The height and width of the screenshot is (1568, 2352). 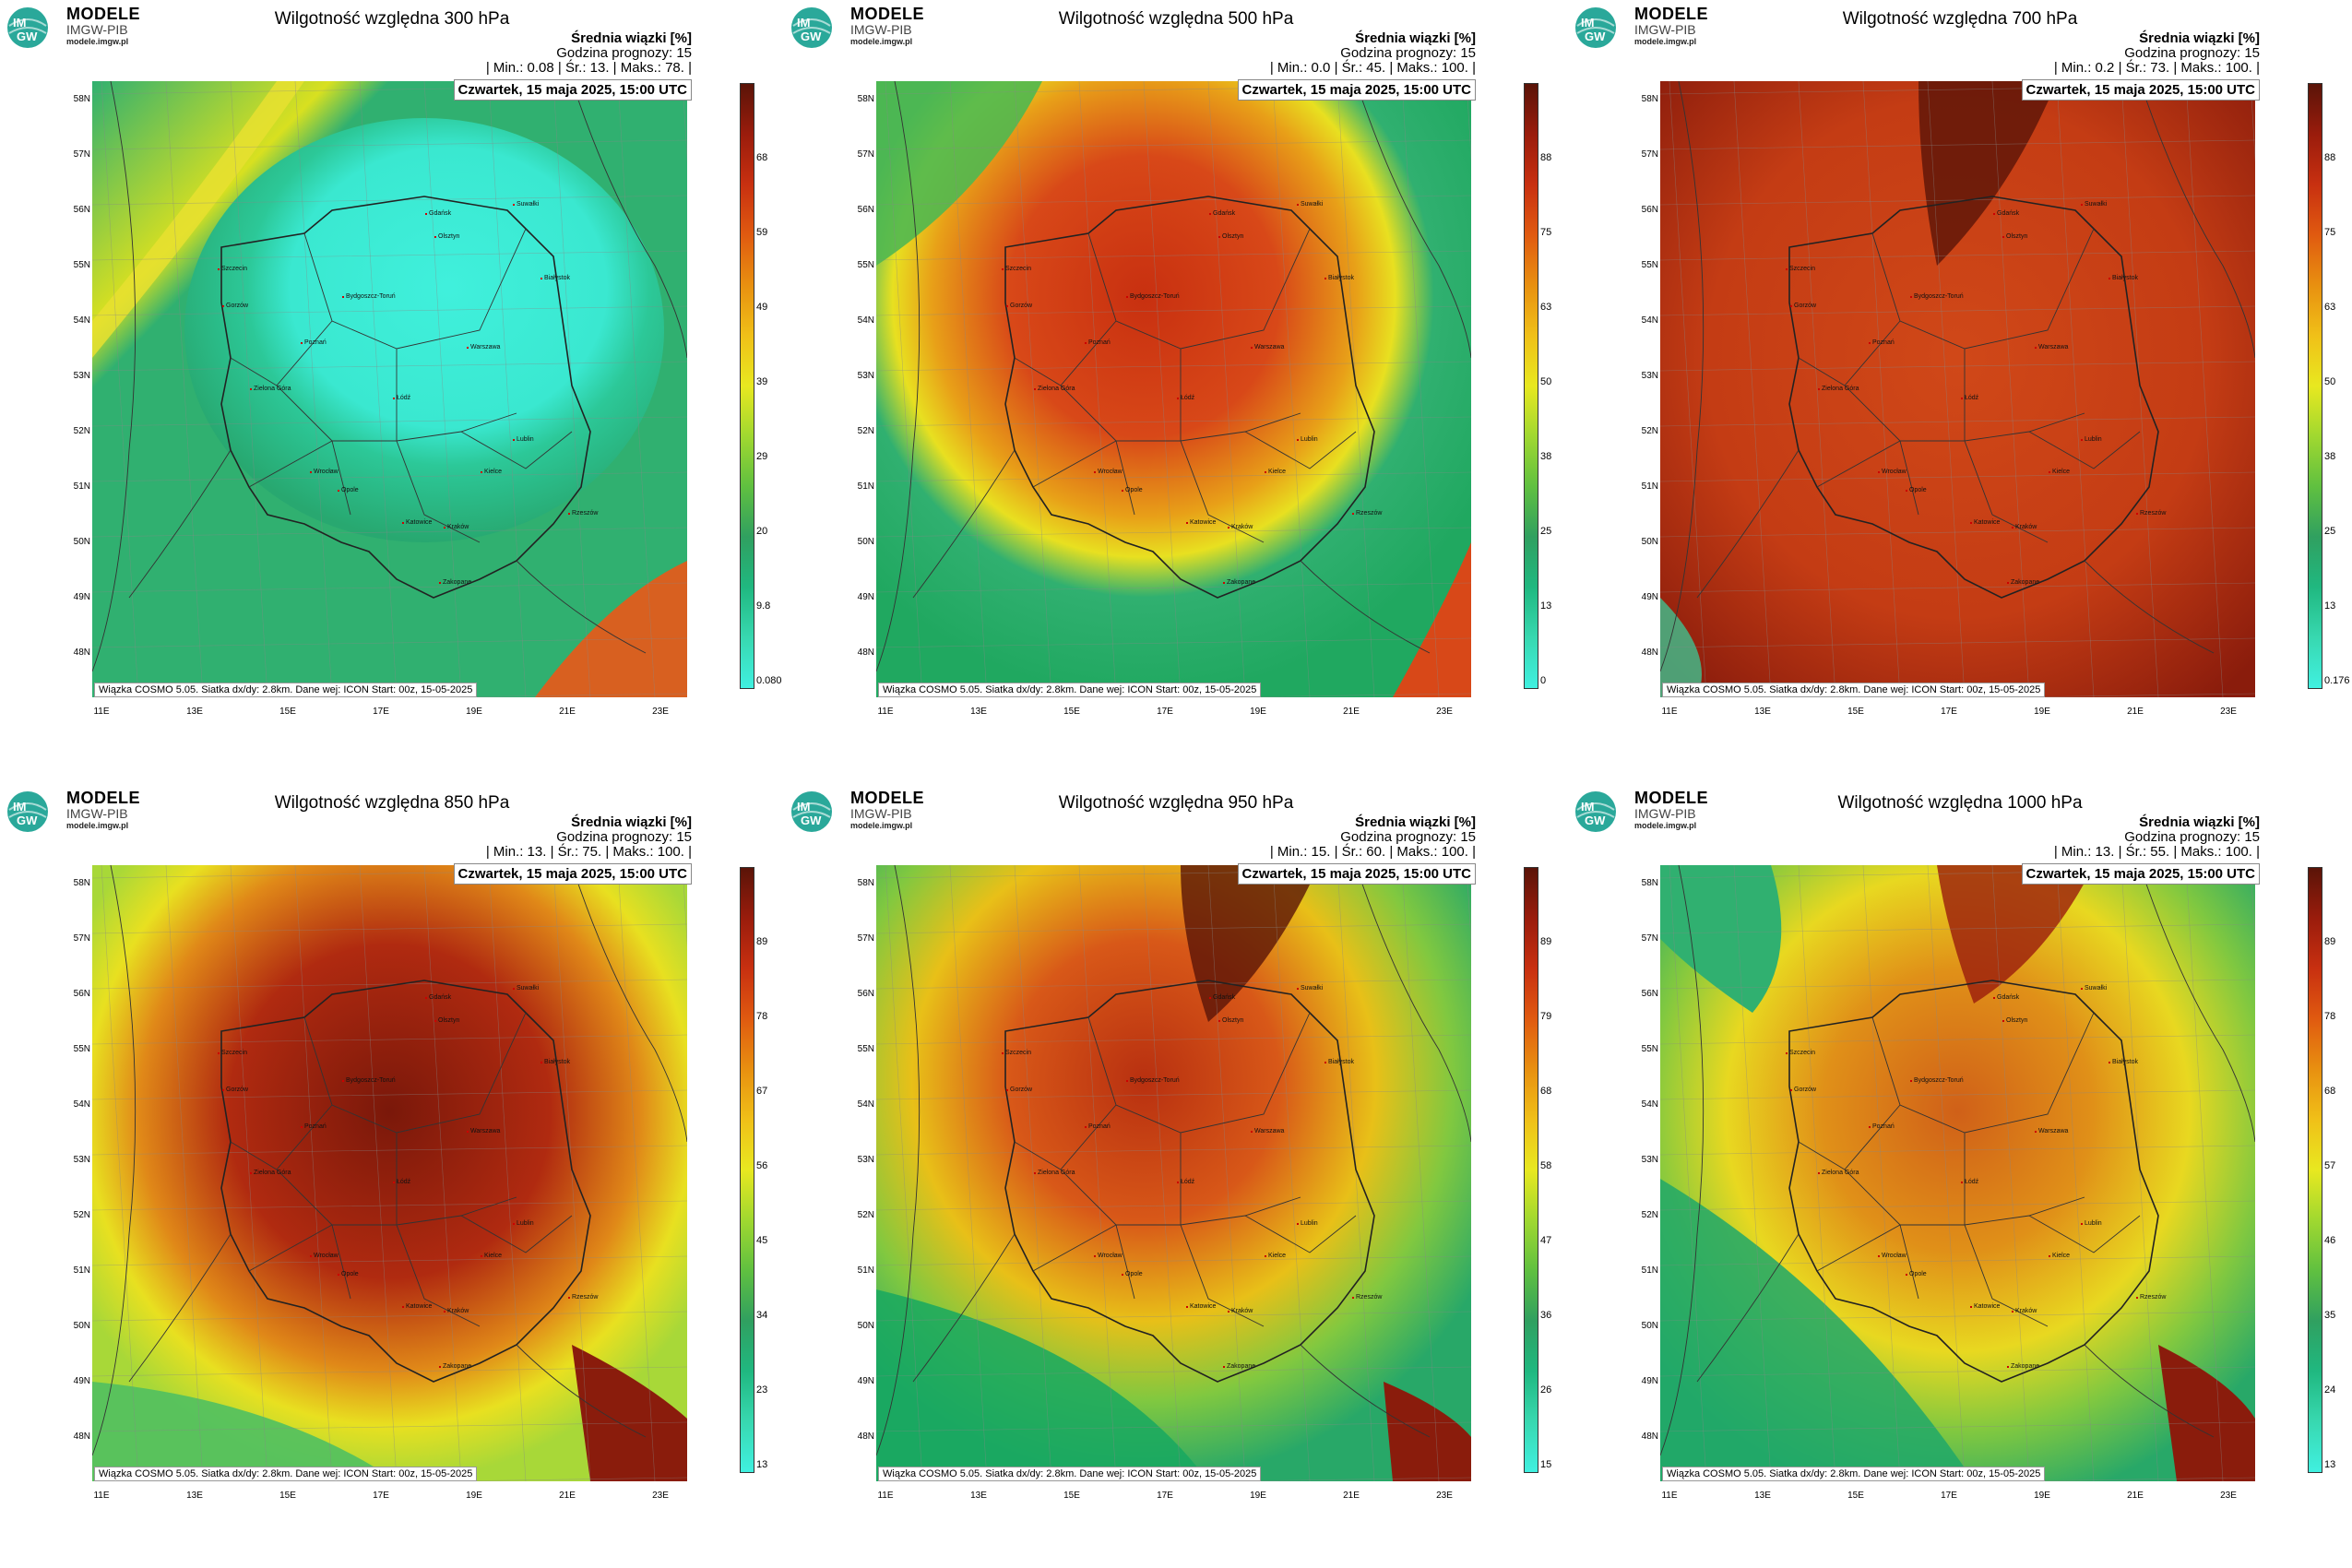 What do you see at coordinates (865, 542) in the screenshot?
I see `lat-label: 50N` at bounding box center [865, 542].